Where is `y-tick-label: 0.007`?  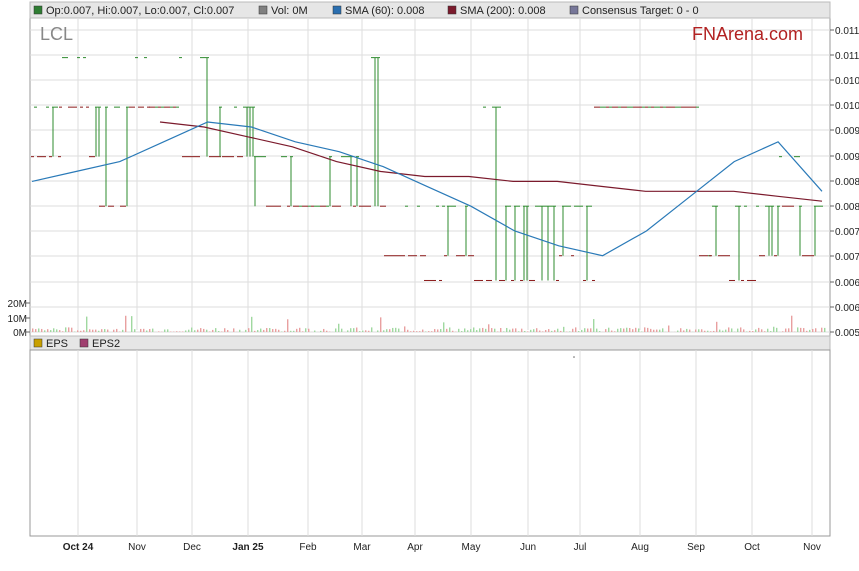 y-tick-label: 0.007 is located at coordinates (847, 257).